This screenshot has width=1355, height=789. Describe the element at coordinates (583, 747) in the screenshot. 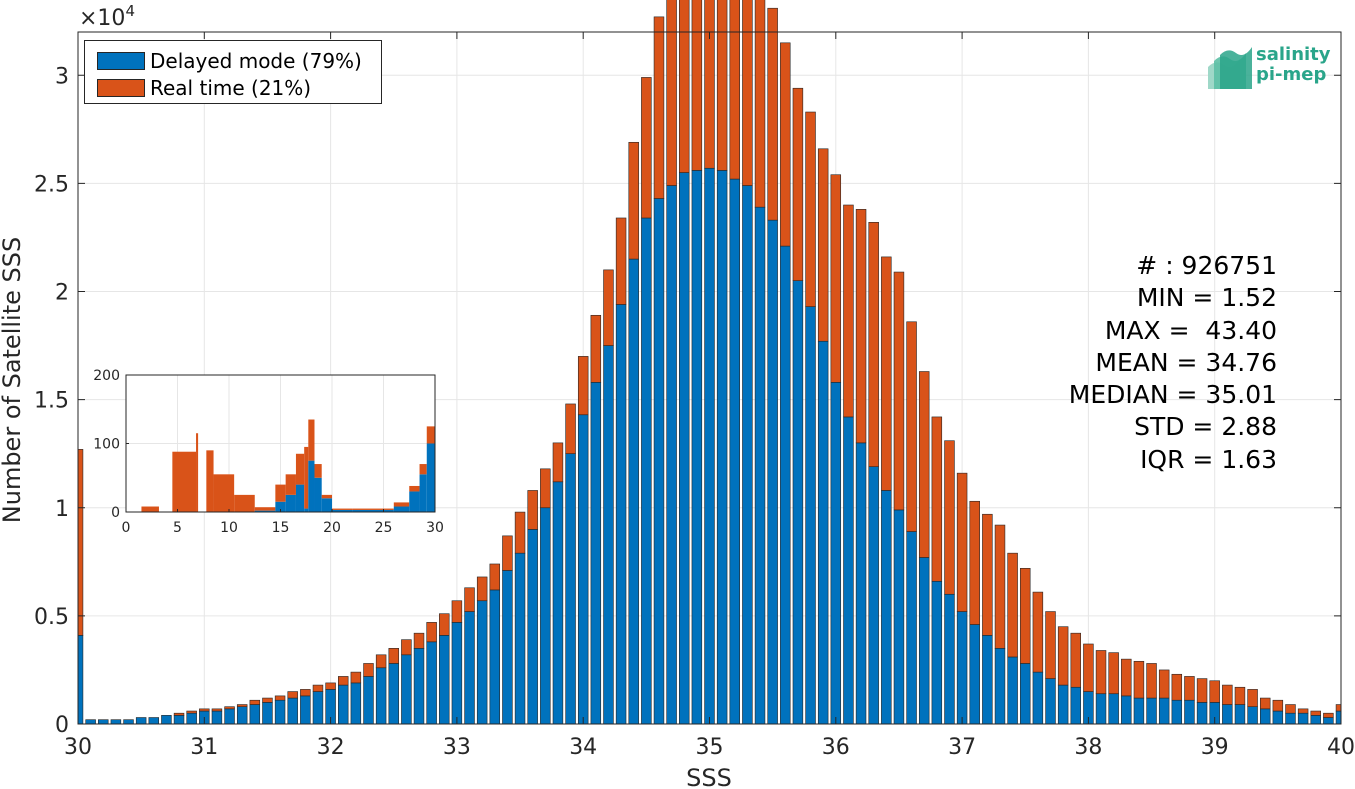

I see `x-tick-label: 34` at that location.